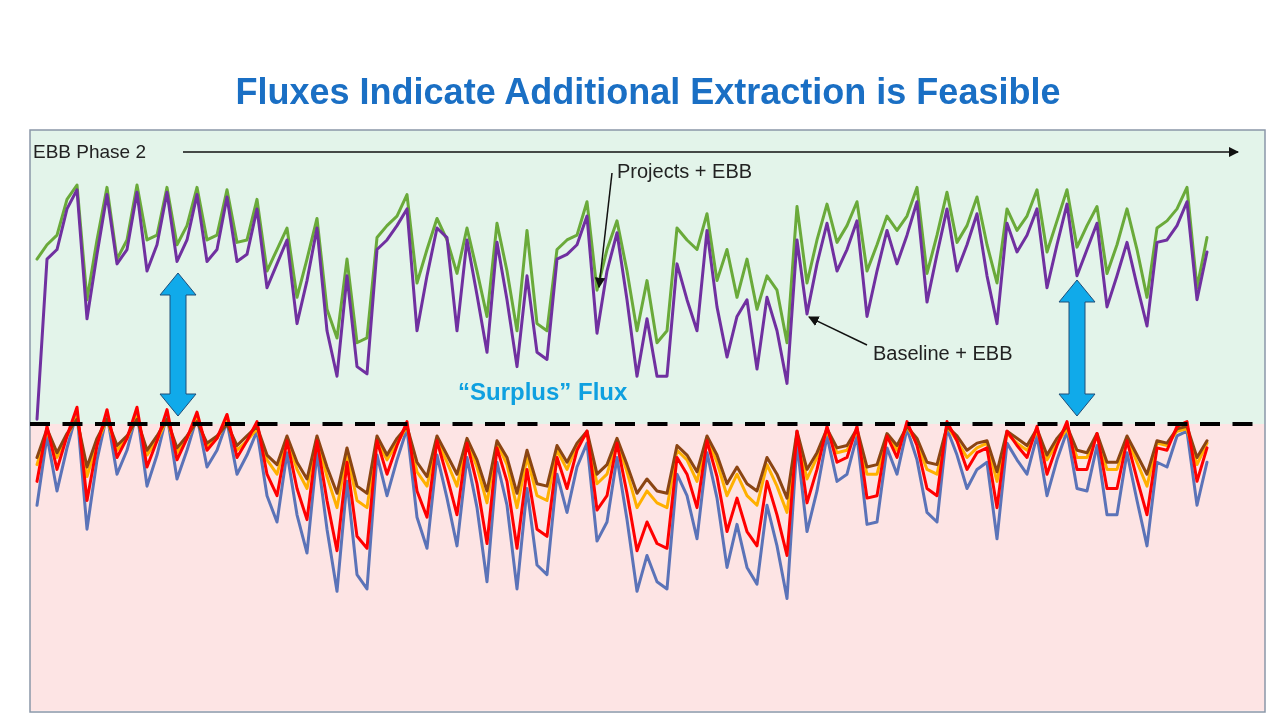  What do you see at coordinates (90, 151) in the screenshot?
I see `text: EBB Phase 2` at bounding box center [90, 151].